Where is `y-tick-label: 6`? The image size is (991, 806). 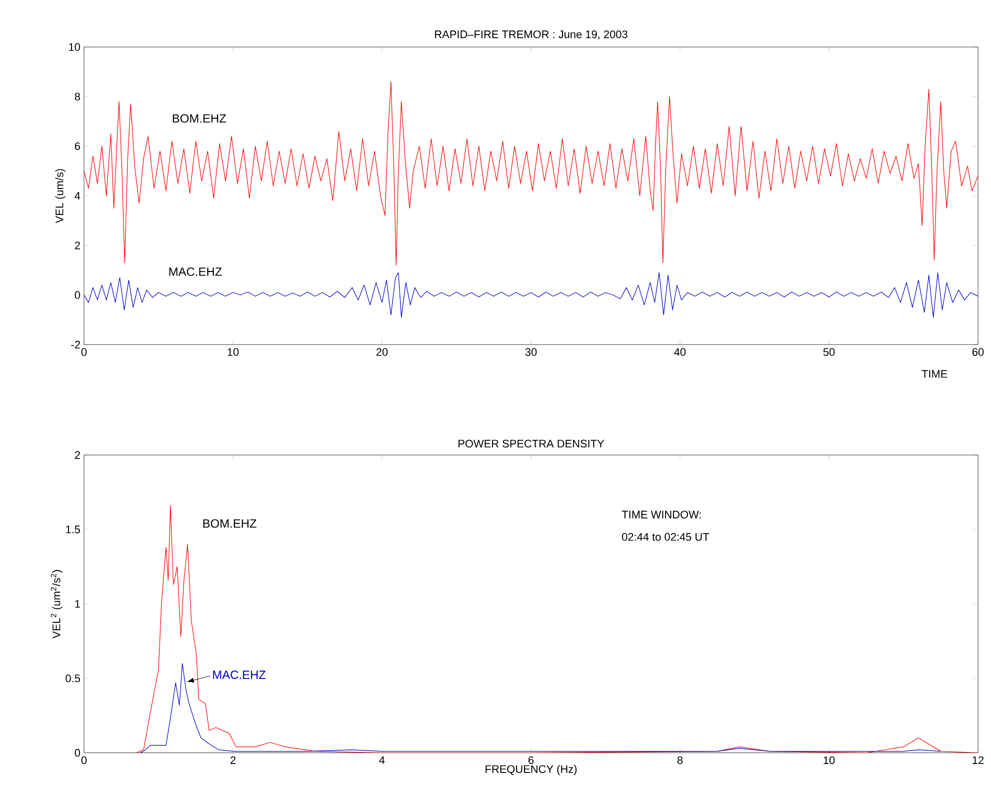 y-tick-label: 6 is located at coordinates (77, 146).